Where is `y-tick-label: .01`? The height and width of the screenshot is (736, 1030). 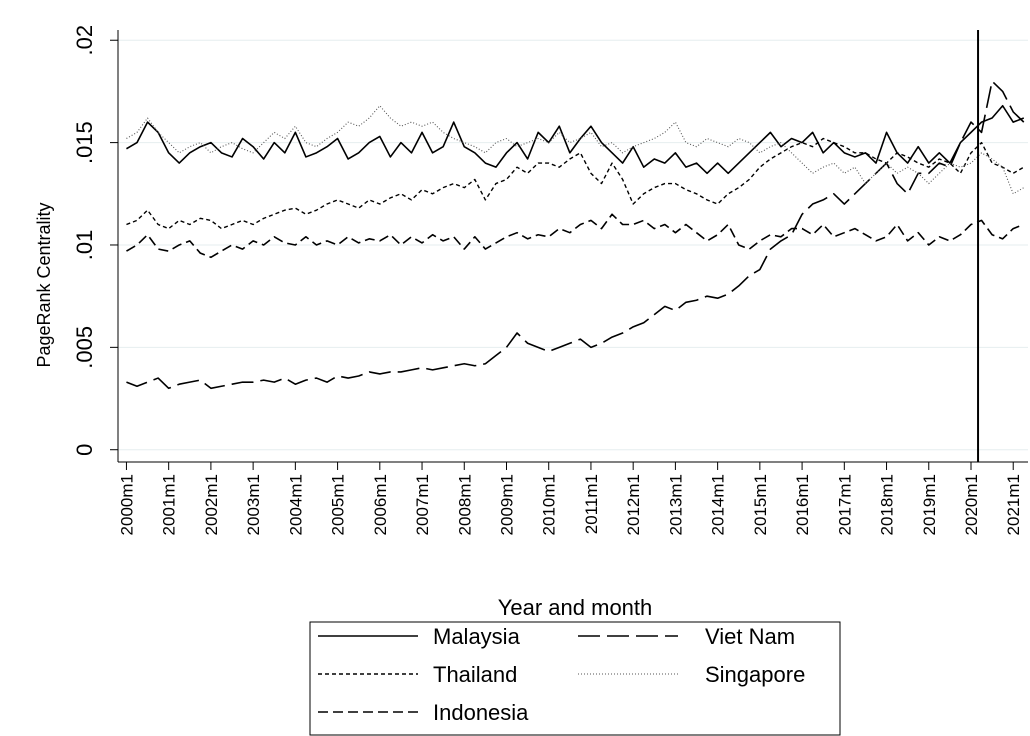 y-tick-label: .01 is located at coordinates (84, 245).